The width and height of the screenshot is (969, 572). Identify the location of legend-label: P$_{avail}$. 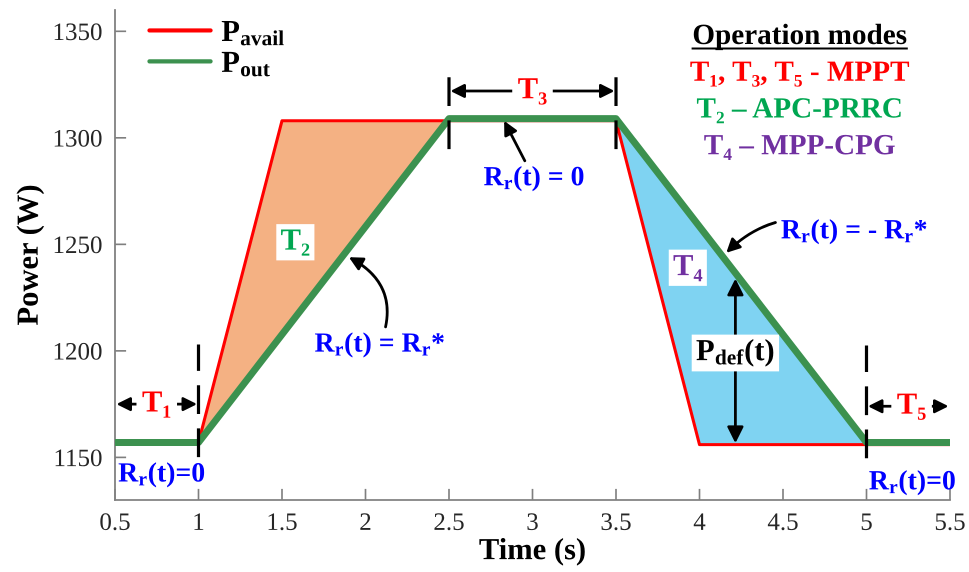
(253, 33).